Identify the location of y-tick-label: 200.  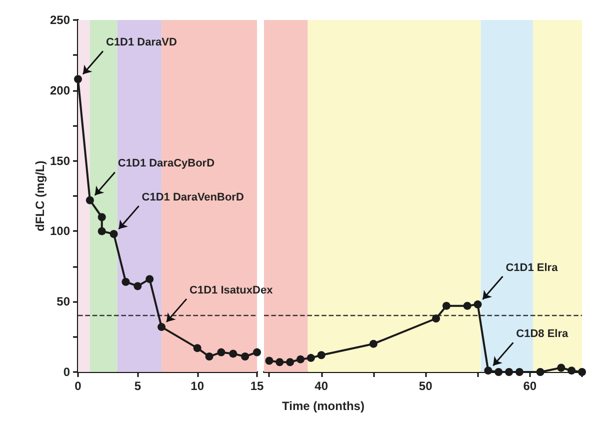
(60, 90).